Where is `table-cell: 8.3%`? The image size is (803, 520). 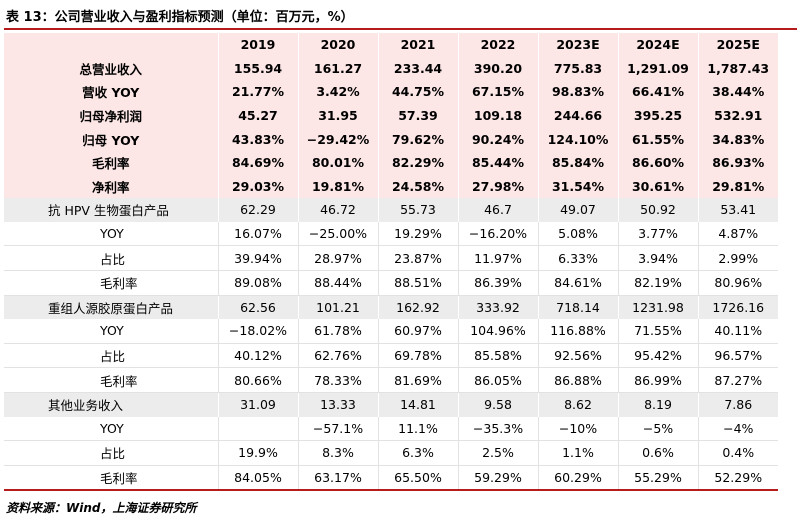 table-cell: 8.3% is located at coordinates (338, 453).